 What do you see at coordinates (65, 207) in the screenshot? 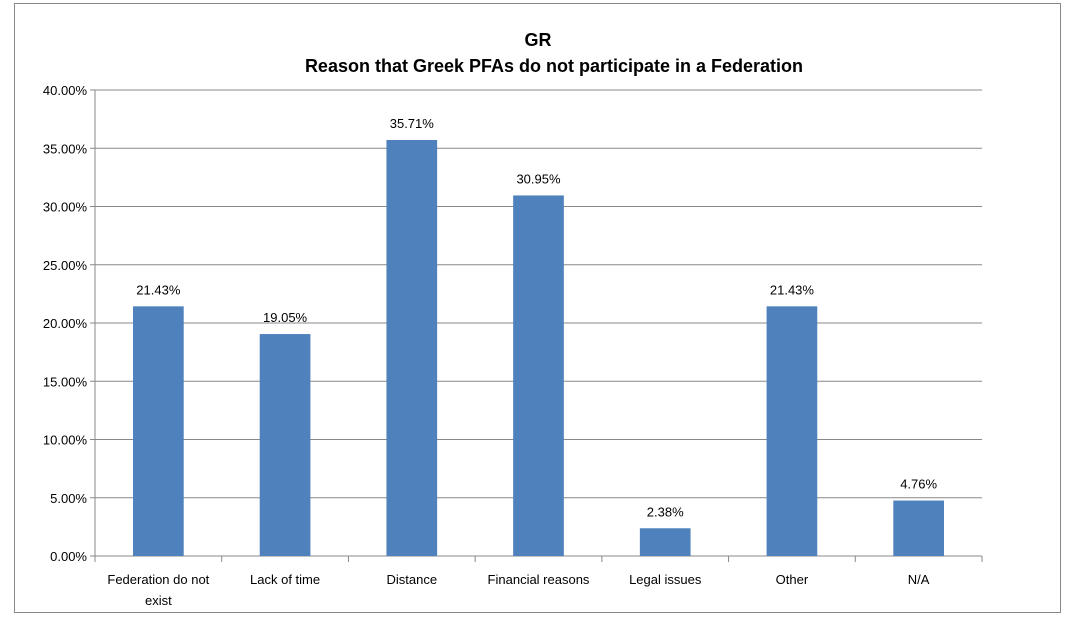
I see `y-tick-label: 30.00%` at bounding box center [65, 207].